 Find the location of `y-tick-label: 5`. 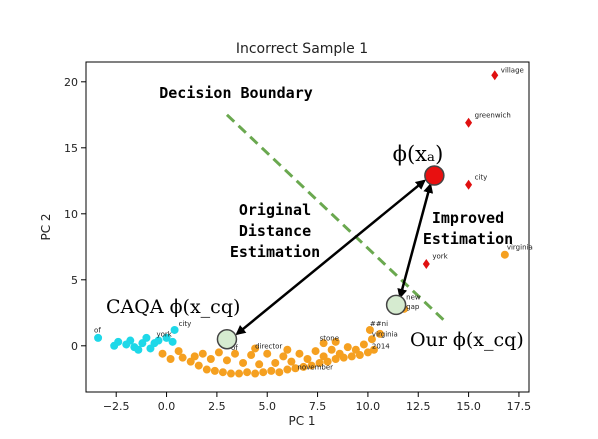

y-tick-label: 5 is located at coordinates (74, 280).